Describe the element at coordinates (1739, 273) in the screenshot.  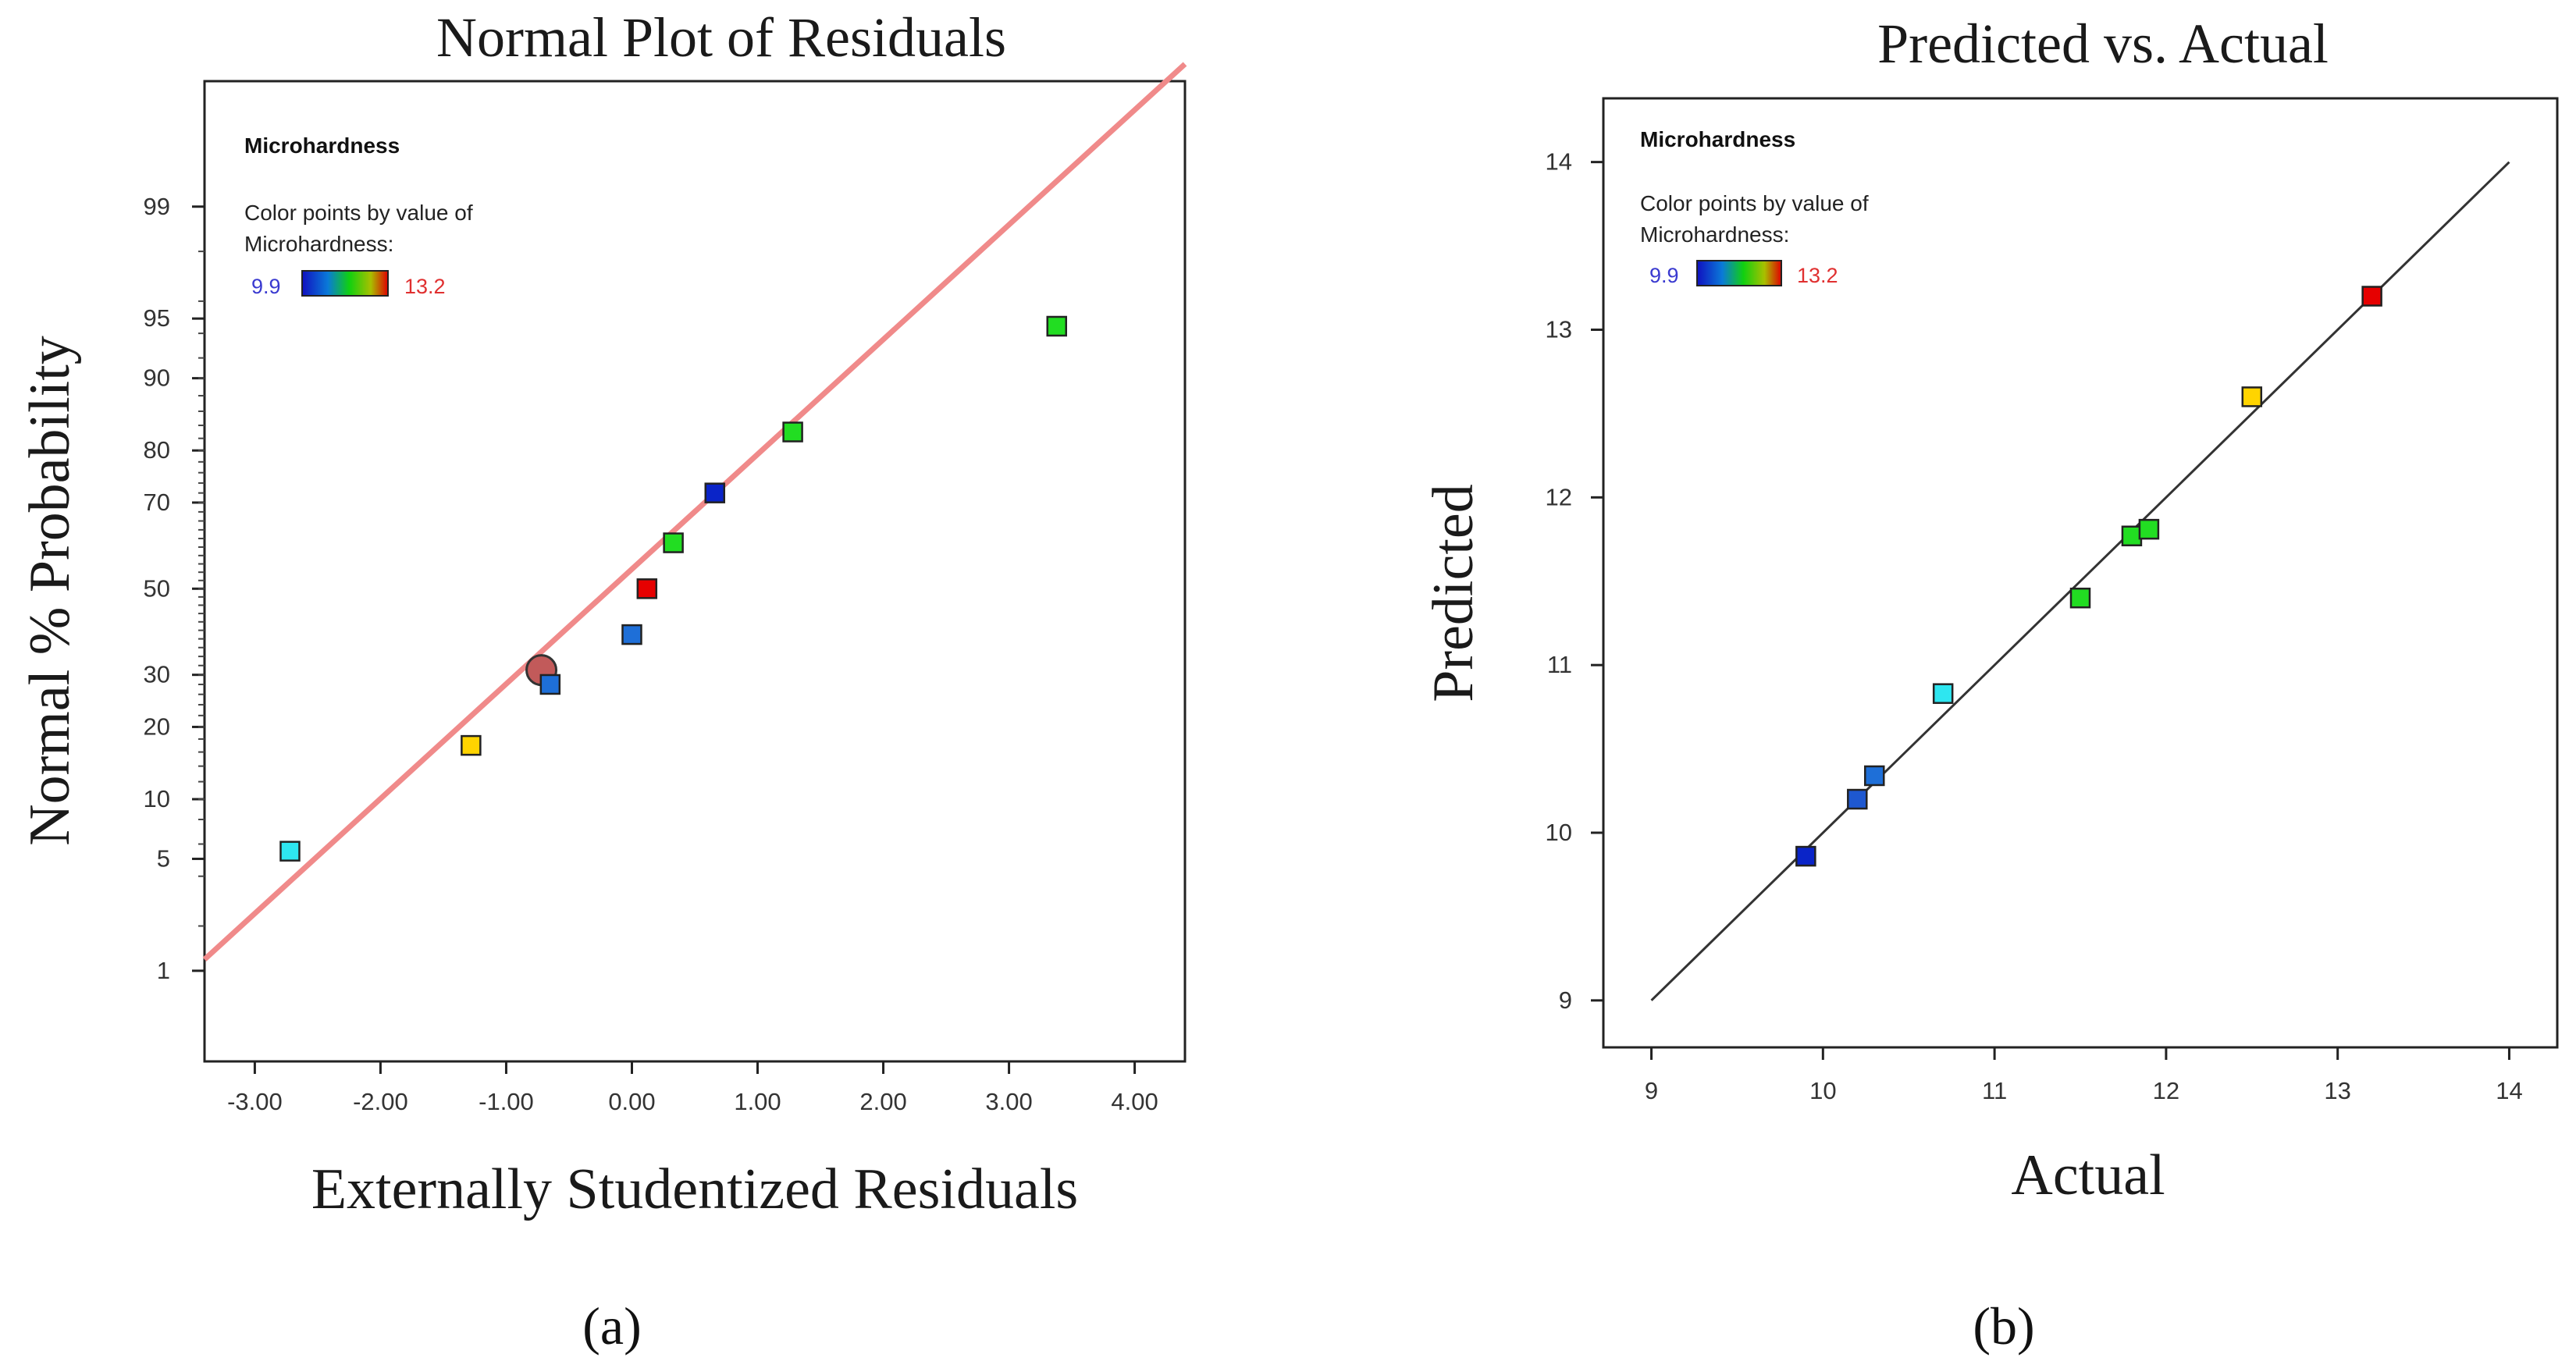
I see `panel-b-legend-colorbar` at that location.